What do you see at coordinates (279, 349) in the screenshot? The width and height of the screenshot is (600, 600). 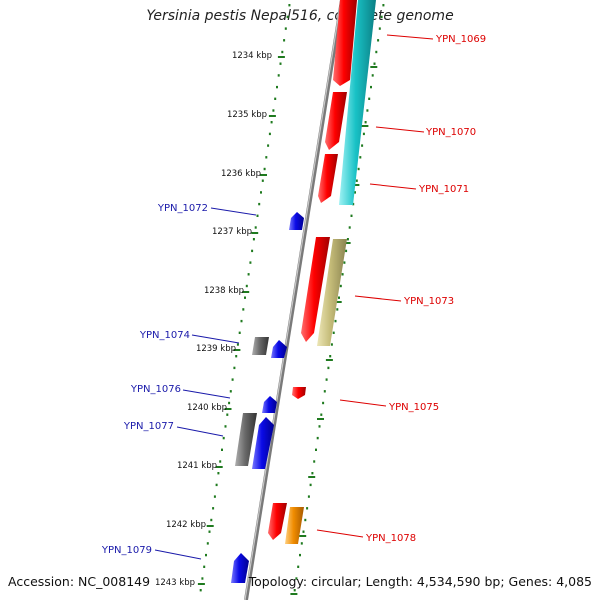 I see `gene-ypn-1074-partner` at bounding box center [279, 349].